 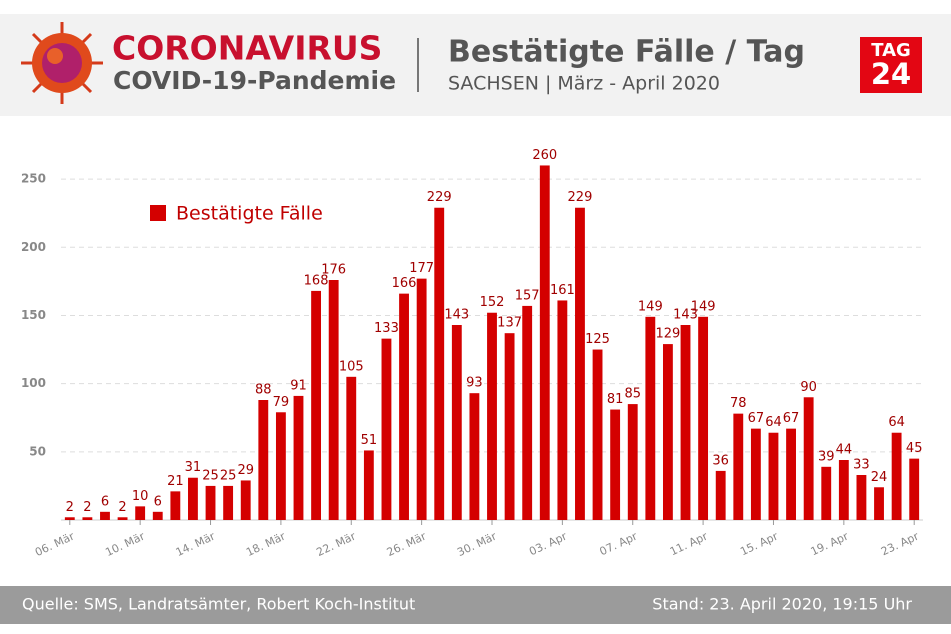 What do you see at coordinates (333, 270) in the screenshot?
I see `data-label: 176` at bounding box center [333, 270].